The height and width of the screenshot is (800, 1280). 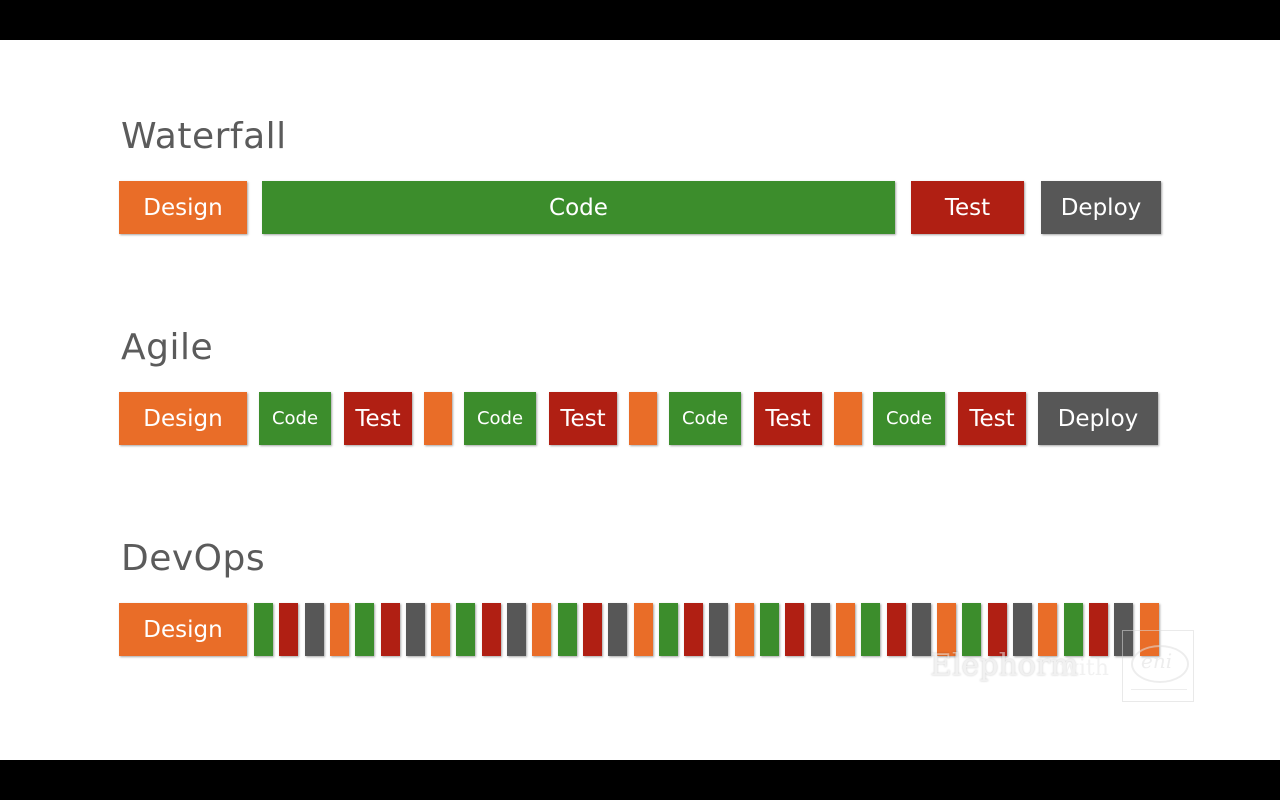 What do you see at coordinates (967, 207) in the screenshot?
I see `waterfall-block-test: Test` at bounding box center [967, 207].